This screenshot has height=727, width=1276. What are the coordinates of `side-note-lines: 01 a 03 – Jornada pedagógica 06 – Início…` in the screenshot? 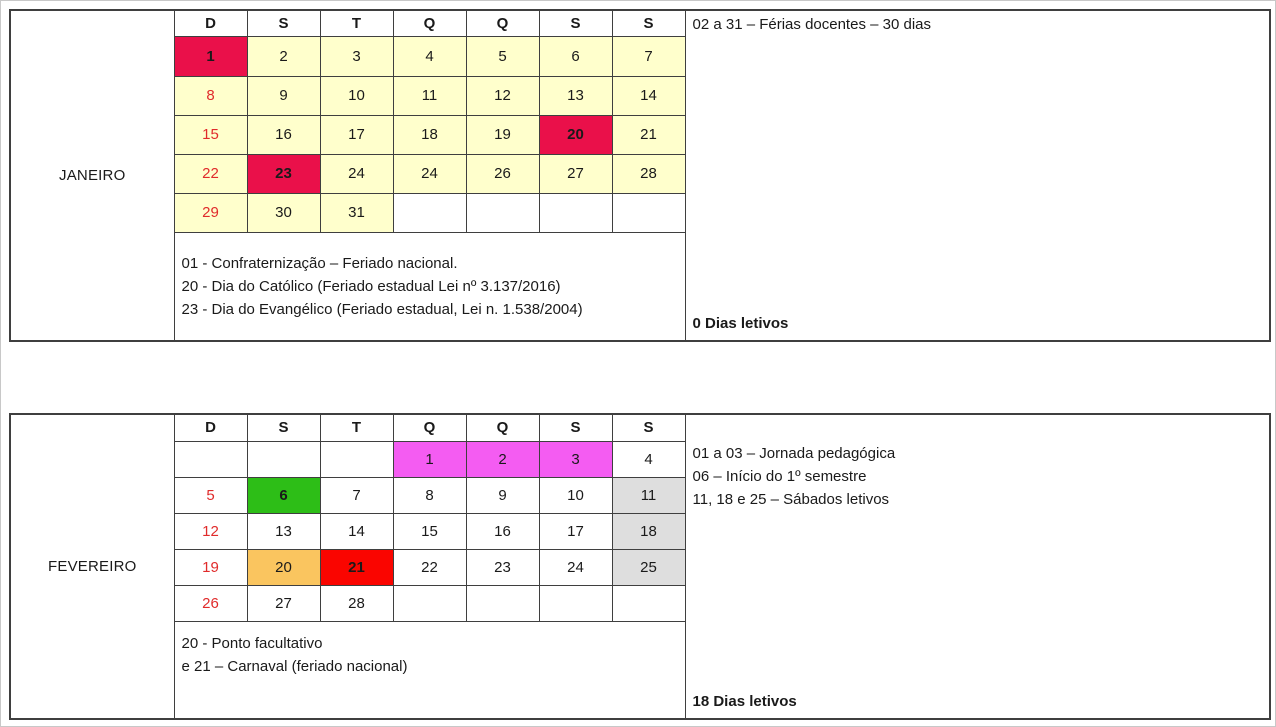 It's located at (976, 476).